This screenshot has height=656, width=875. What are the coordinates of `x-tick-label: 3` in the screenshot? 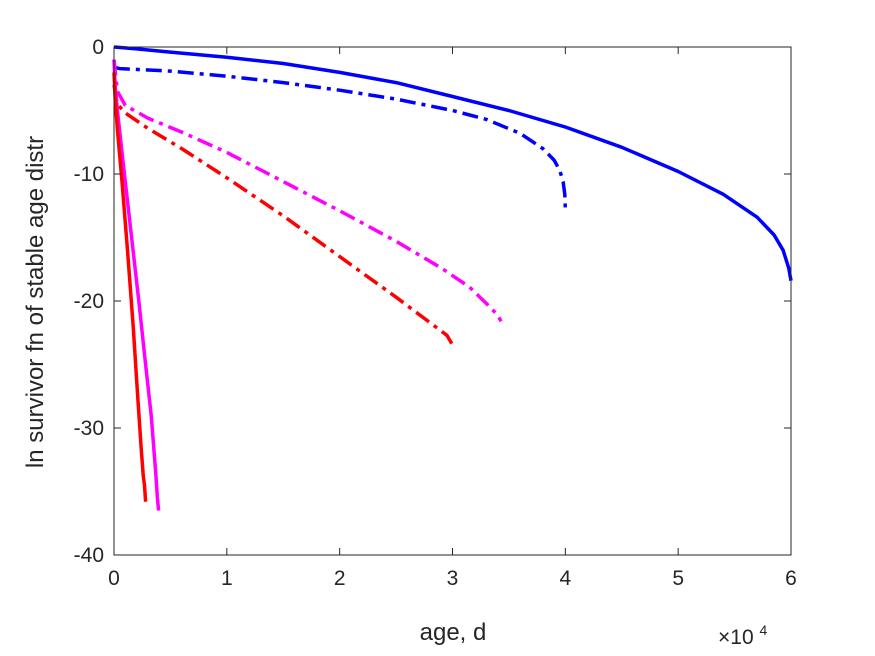 It's located at (453, 578).